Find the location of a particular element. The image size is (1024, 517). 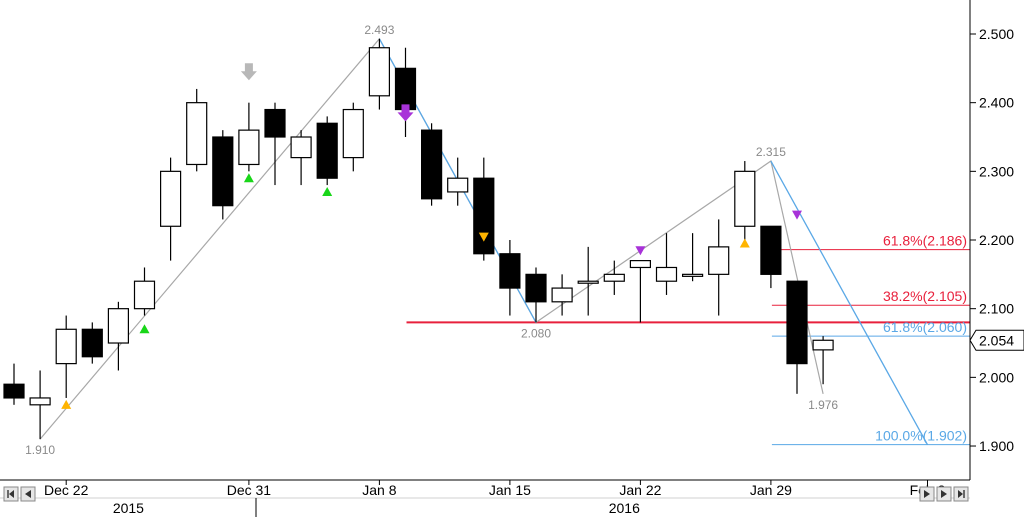

scroll-to-end-button is located at coordinates (961, 494).